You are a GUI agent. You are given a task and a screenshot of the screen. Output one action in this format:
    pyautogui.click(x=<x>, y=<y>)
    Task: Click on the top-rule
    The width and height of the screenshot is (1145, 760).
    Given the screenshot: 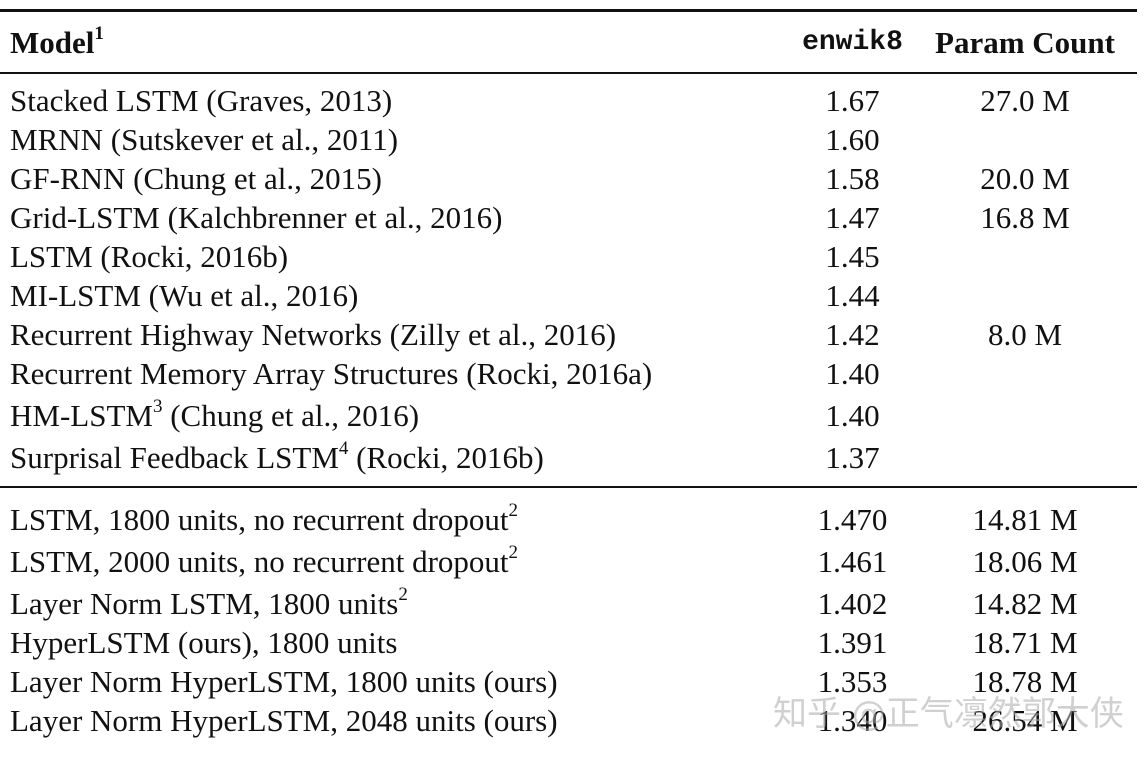 What is the action you would take?
    pyautogui.click(x=568, y=10)
    